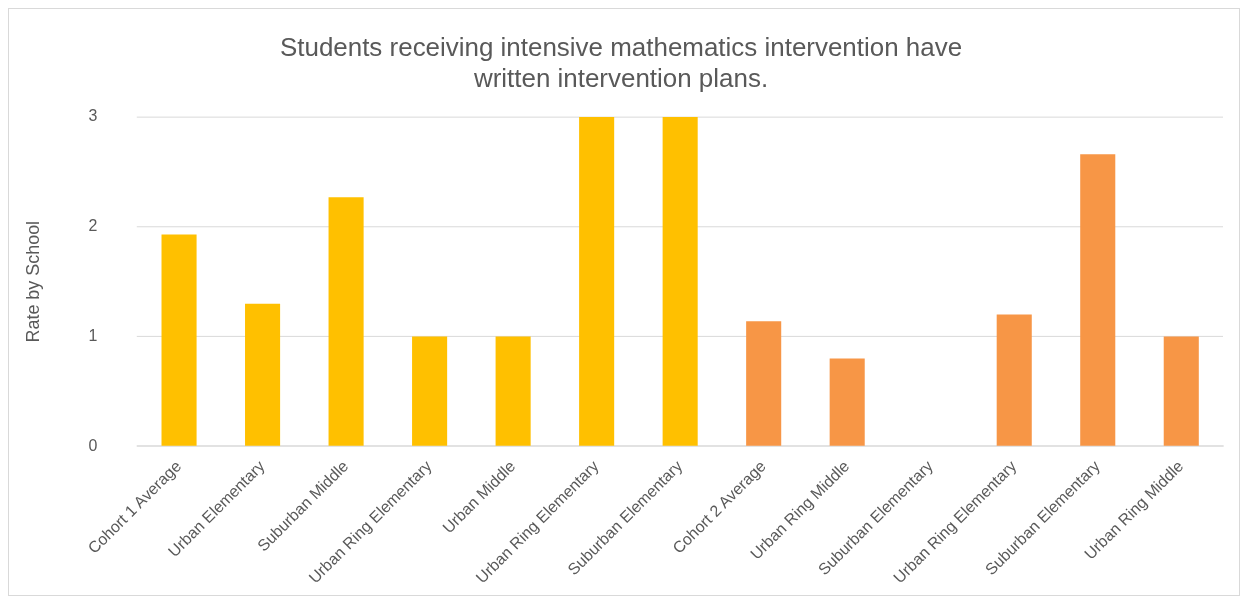 The image size is (1250, 606). What do you see at coordinates (93, 445) in the screenshot?
I see `y-tick-label: 0` at bounding box center [93, 445].